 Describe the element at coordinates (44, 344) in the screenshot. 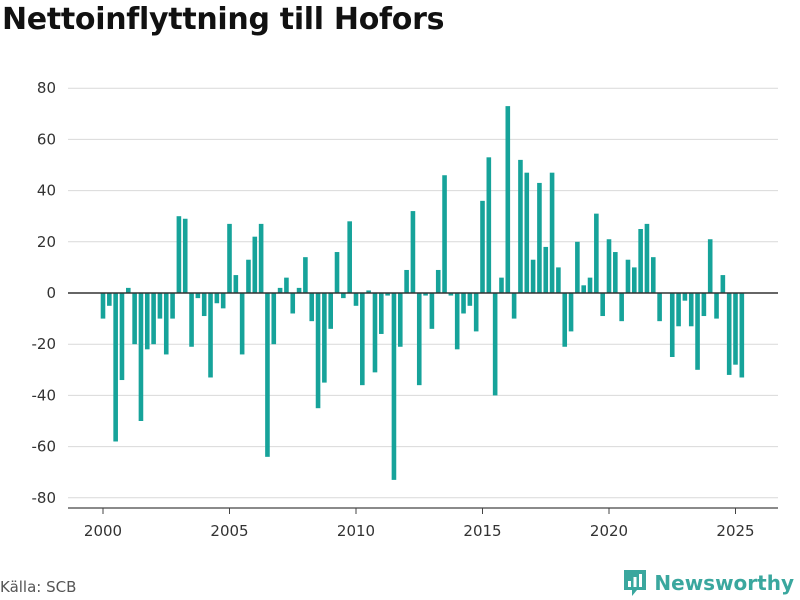

I see `y-tick-label: -20` at that location.